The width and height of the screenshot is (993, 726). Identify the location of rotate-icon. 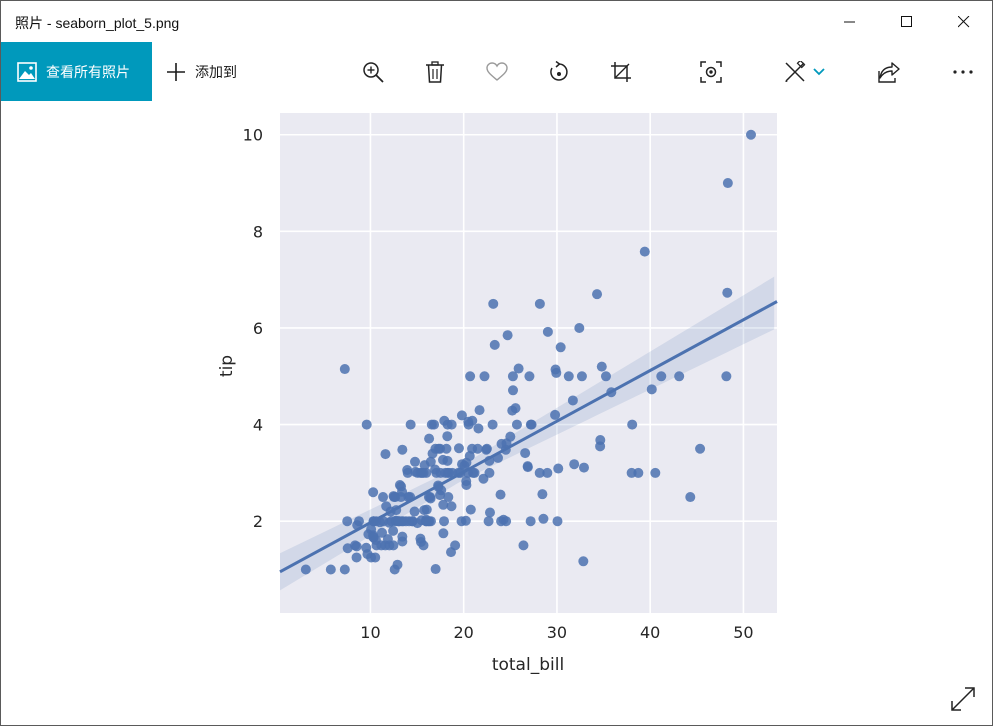
(559, 71).